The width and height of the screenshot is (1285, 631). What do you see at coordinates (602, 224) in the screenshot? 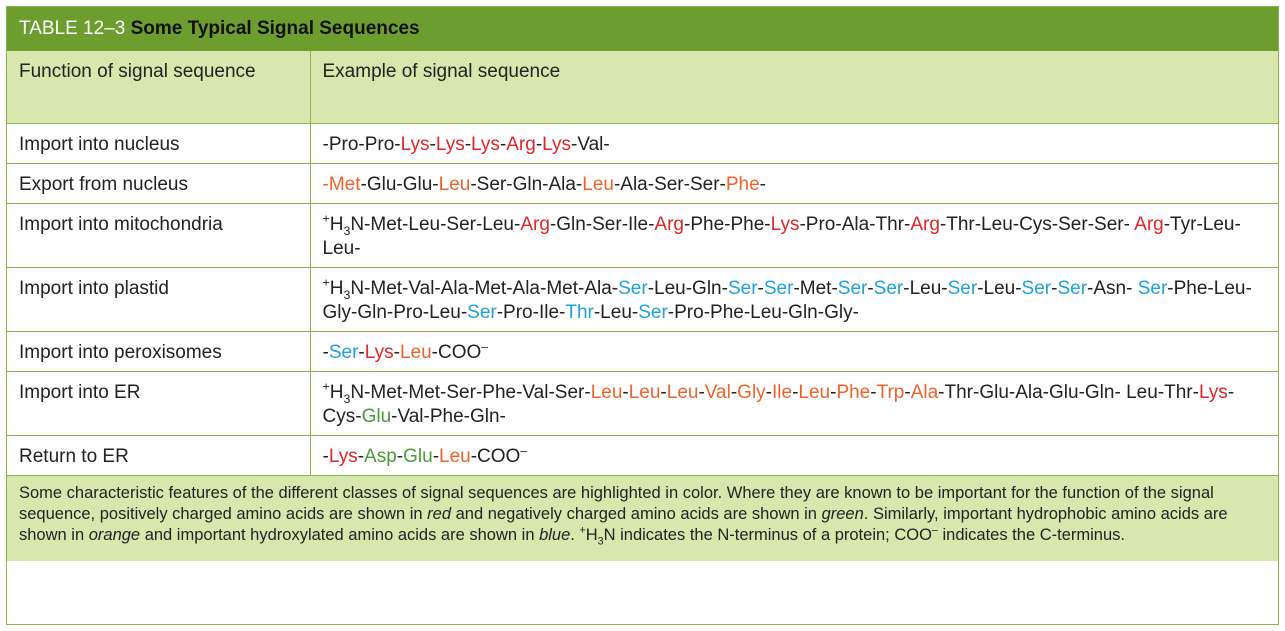
I see `sequence-segment: -Gln-Ser-Ile-` at bounding box center [602, 224].